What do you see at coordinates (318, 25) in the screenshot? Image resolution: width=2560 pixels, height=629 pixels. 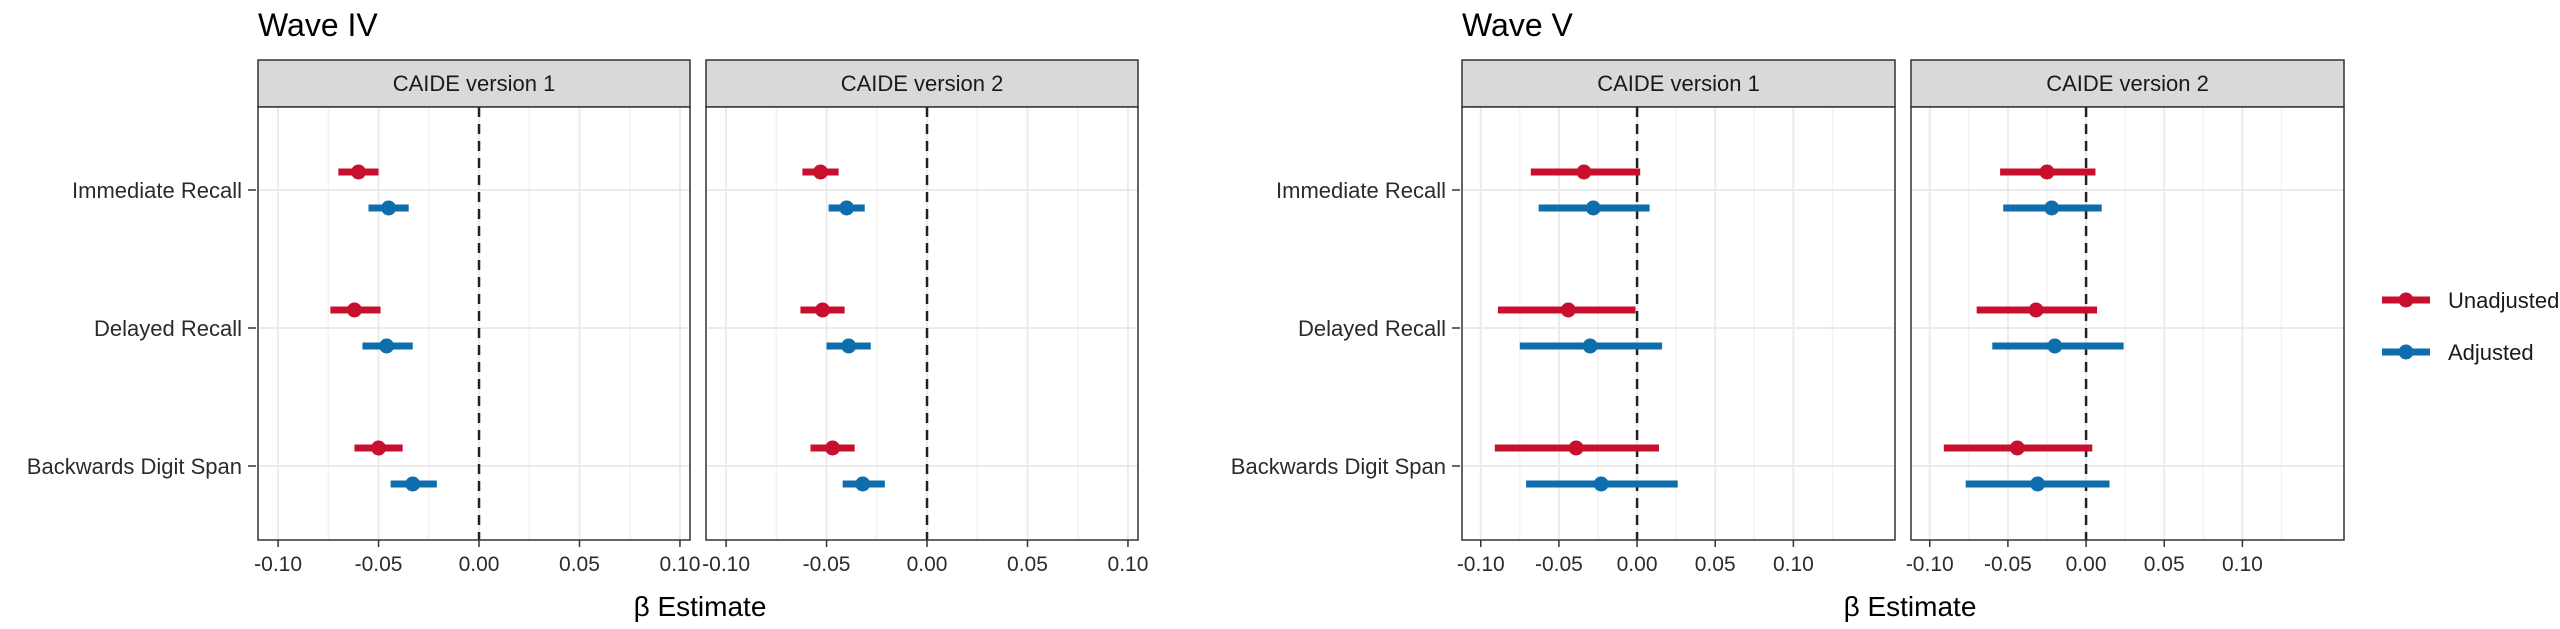 I see `group-title: Wave IV` at bounding box center [318, 25].